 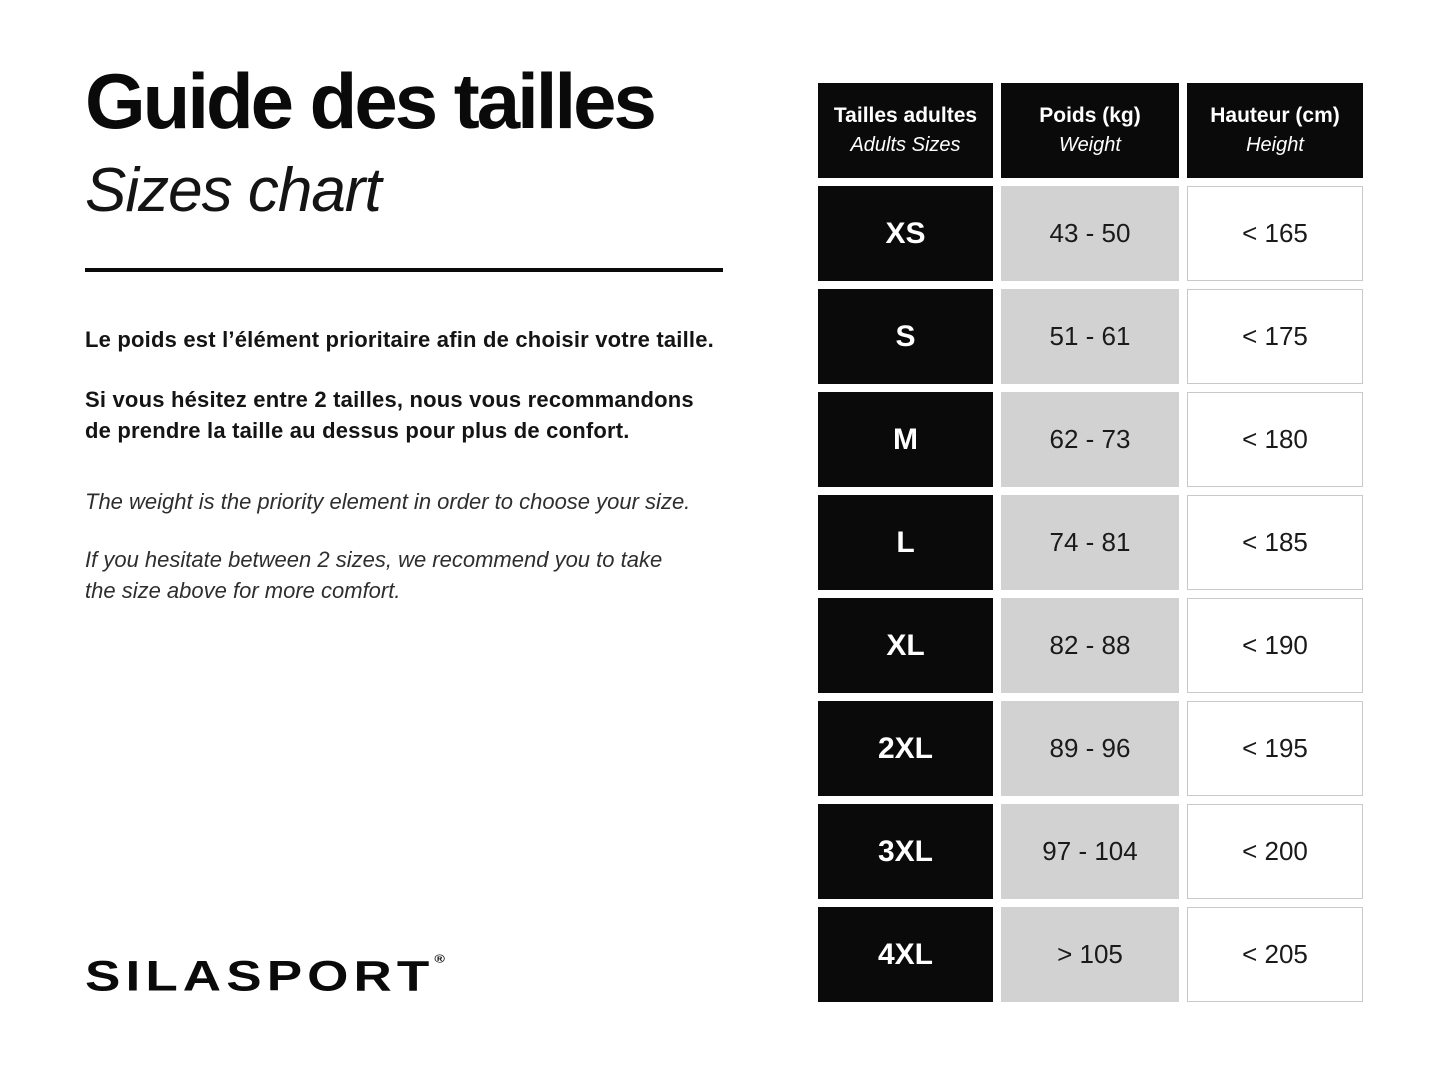 What do you see at coordinates (905, 115) in the screenshot?
I see `column-header-sizes-fr: Tailles adultes` at bounding box center [905, 115].